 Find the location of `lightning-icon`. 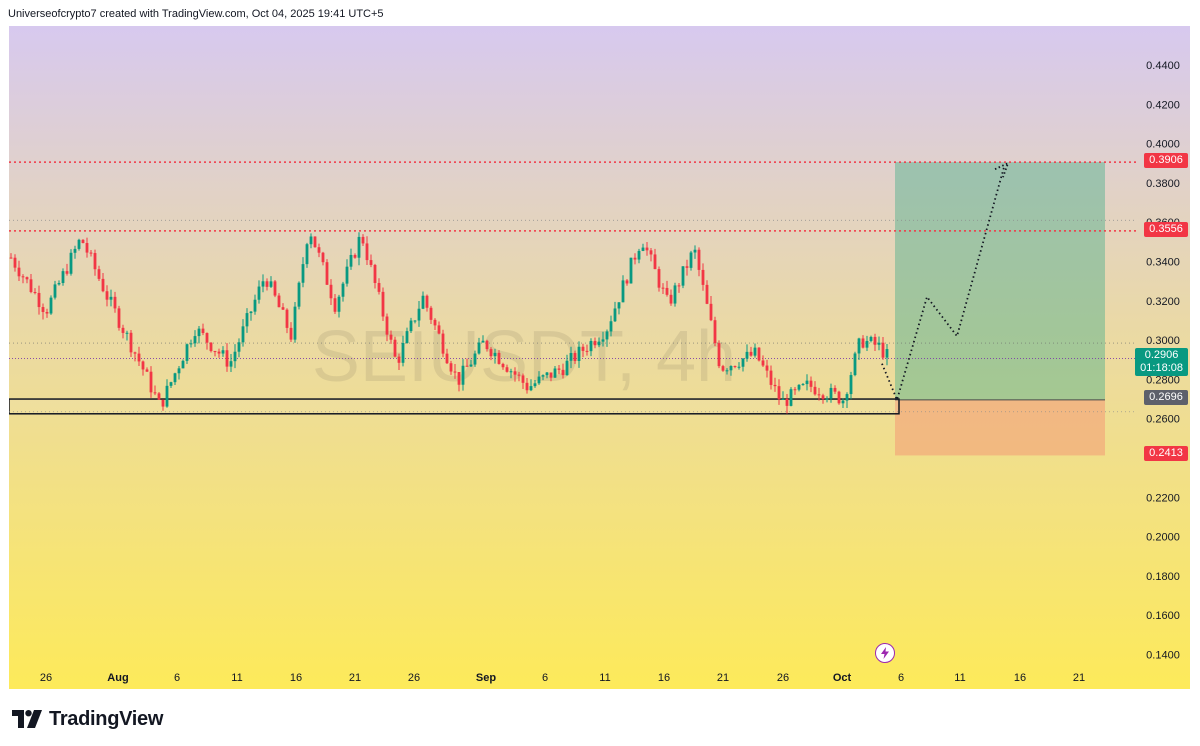

lightning-icon is located at coordinates (885, 653).